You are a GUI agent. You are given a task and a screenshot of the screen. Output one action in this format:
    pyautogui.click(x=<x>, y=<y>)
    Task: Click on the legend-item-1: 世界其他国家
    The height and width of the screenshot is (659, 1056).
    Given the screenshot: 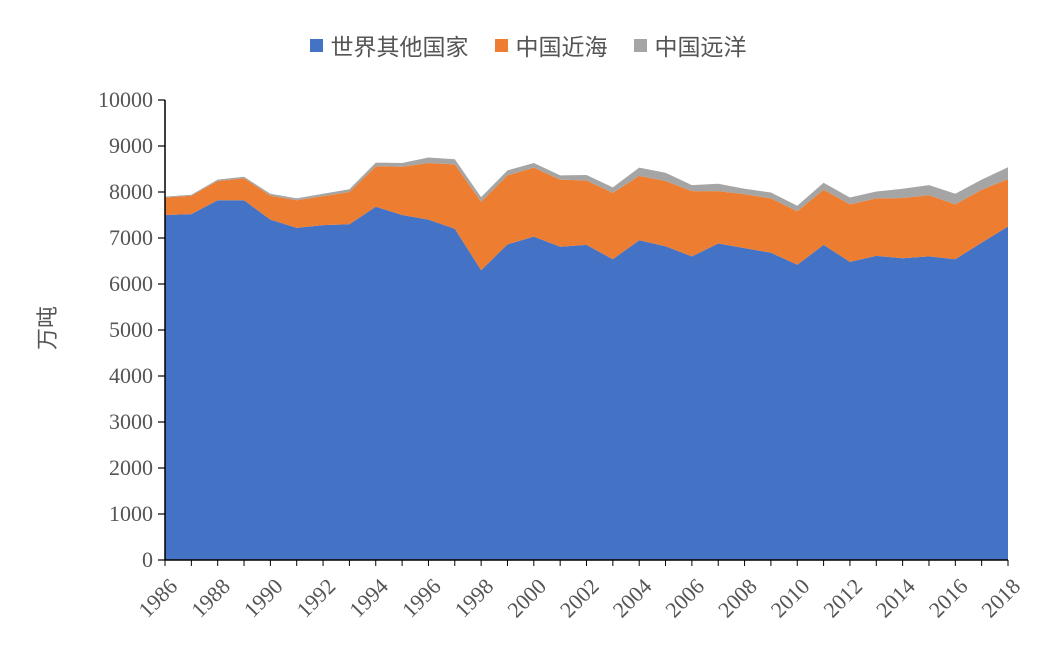 What is the action you would take?
    pyautogui.click(x=389, y=45)
    